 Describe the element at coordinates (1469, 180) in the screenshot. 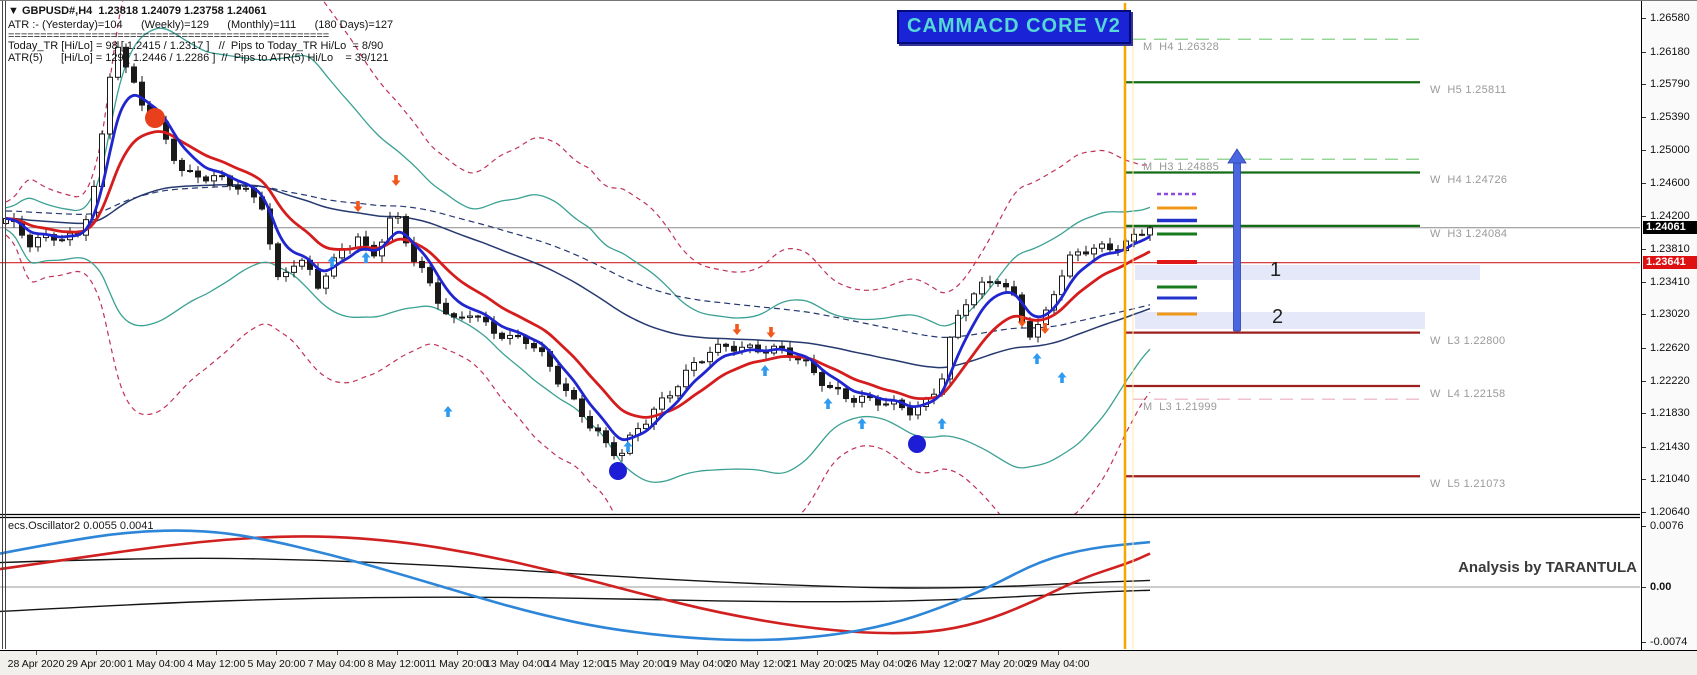

I see `pivot-label: W H4 1.24726` at that location.